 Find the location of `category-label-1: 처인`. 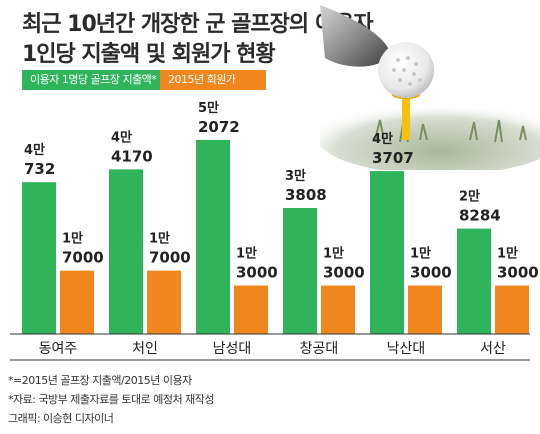

category-label-1: 처인 is located at coordinates (145, 349).